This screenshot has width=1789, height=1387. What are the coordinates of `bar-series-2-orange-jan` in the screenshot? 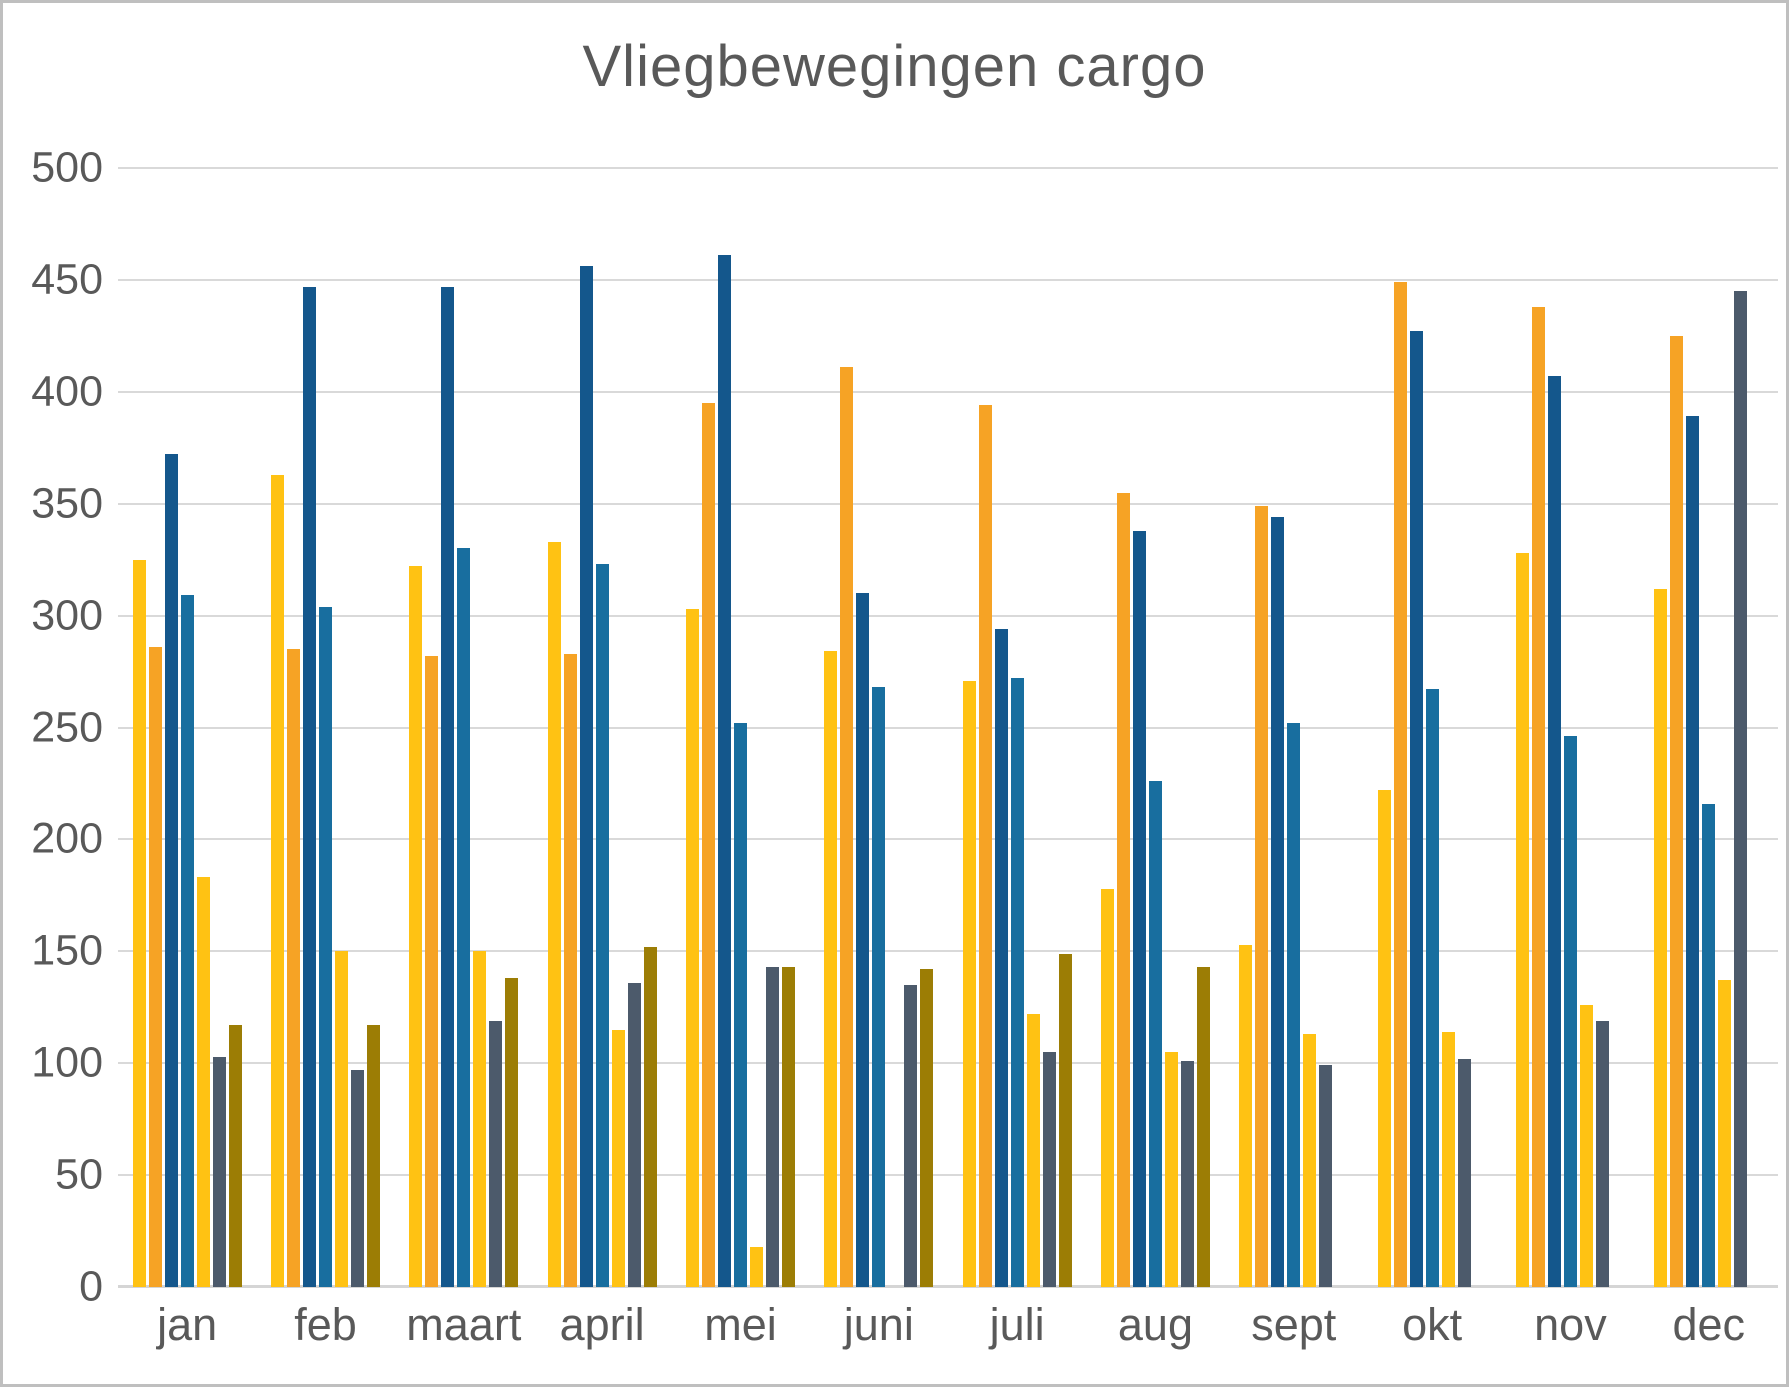 It's located at (155, 966).